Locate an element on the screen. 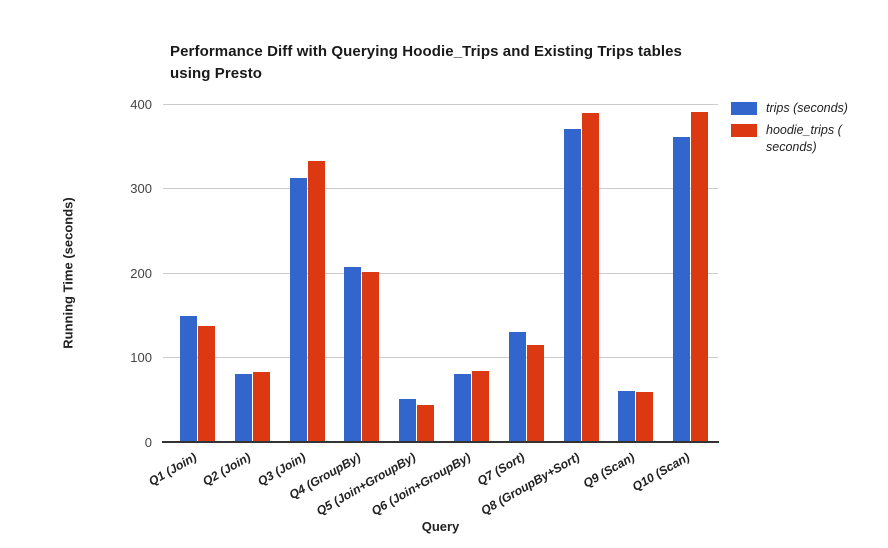 The image size is (888, 548). bar-hoodie-trips-q2 is located at coordinates (261, 406).